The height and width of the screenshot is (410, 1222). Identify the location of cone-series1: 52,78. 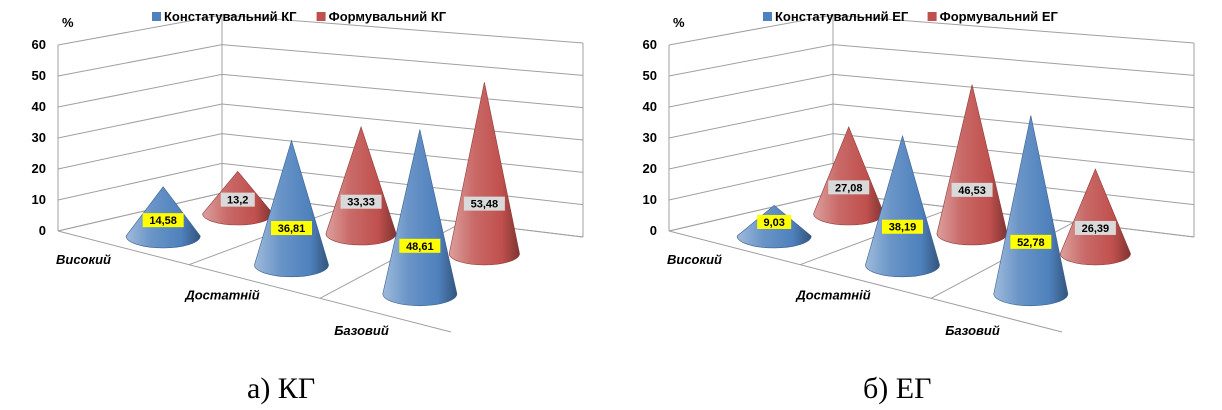
(1031, 211).